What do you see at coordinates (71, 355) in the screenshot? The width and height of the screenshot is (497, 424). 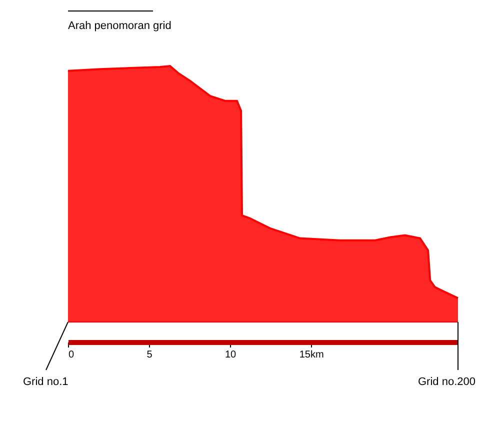 I see `x-tick-label: 0` at bounding box center [71, 355].